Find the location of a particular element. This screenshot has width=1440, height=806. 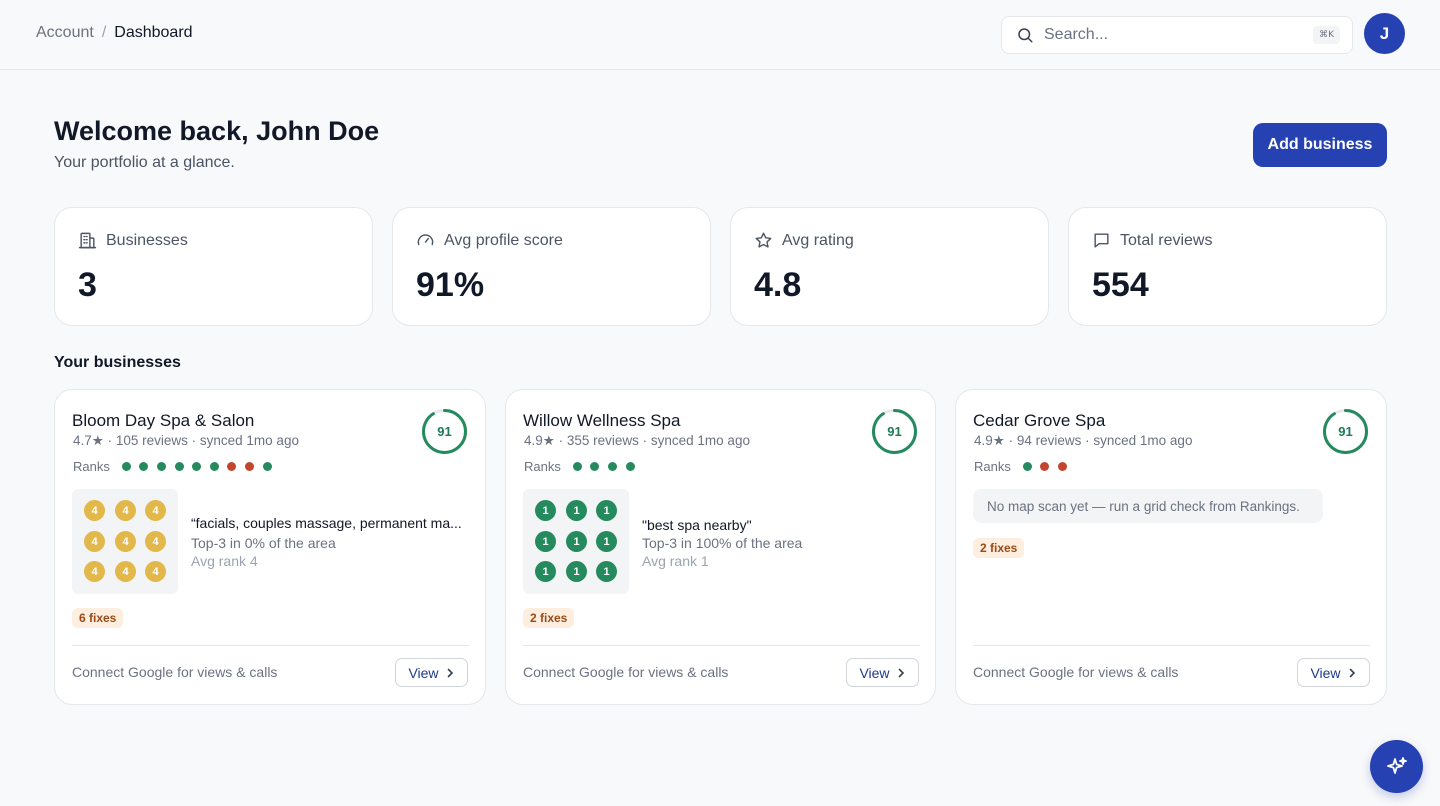

search-shortcut: ⌘K is located at coordinates (1326, 35).